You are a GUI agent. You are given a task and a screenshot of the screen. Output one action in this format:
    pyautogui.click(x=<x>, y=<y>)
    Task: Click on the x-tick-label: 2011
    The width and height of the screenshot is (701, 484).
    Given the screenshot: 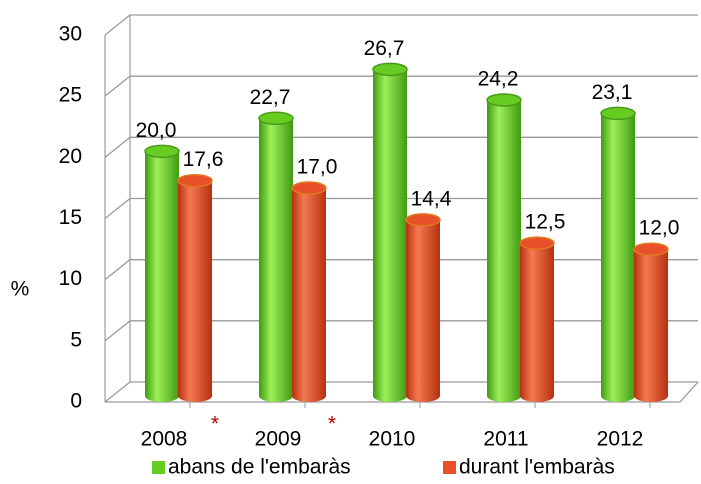 What is the action you would take?
    pyautogui.click(x=505, y=439)
    